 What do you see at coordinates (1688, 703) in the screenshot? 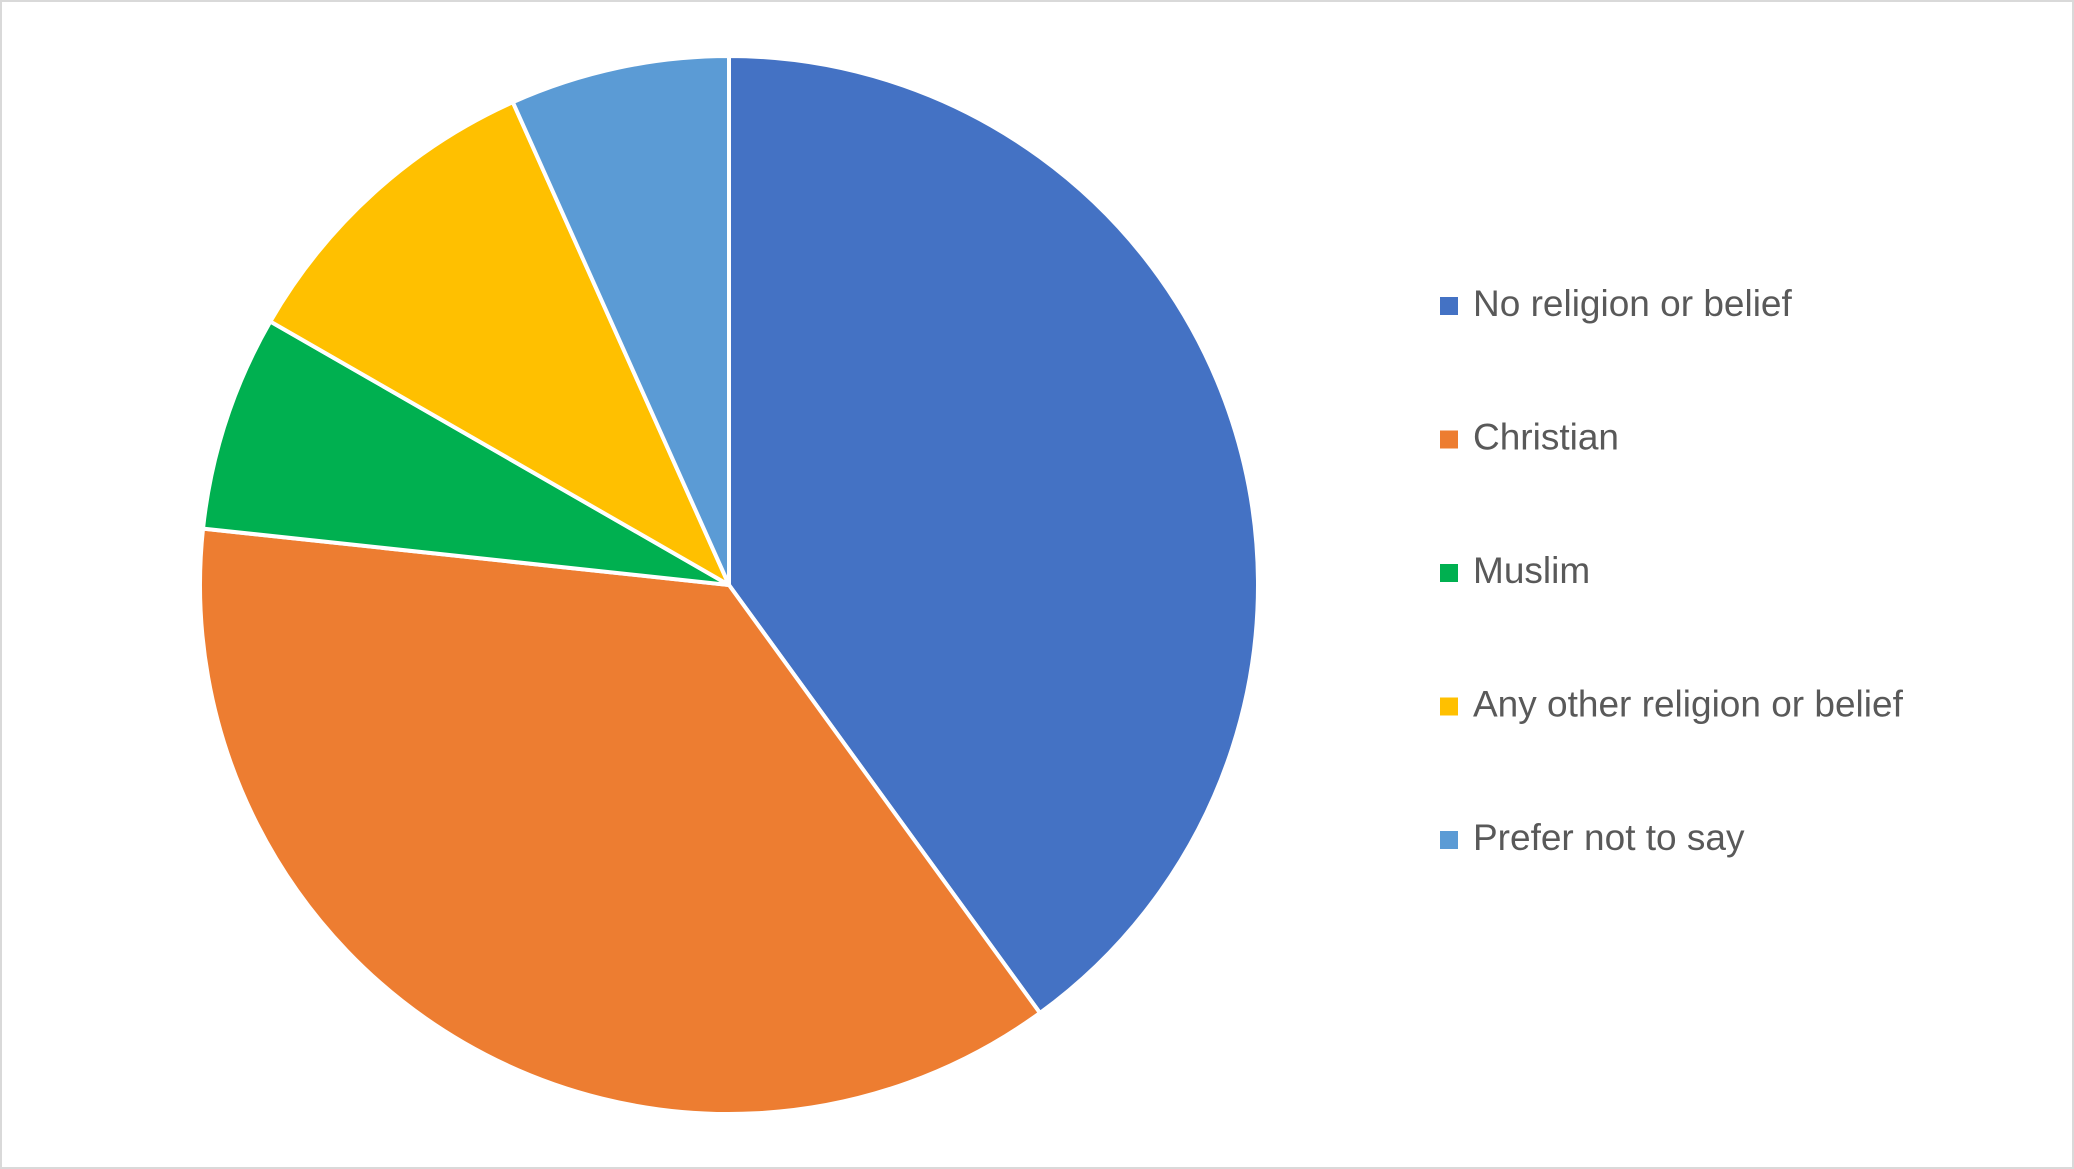
I see `legend-label: Any other religion or belief` at bounding box center [1688, 703].